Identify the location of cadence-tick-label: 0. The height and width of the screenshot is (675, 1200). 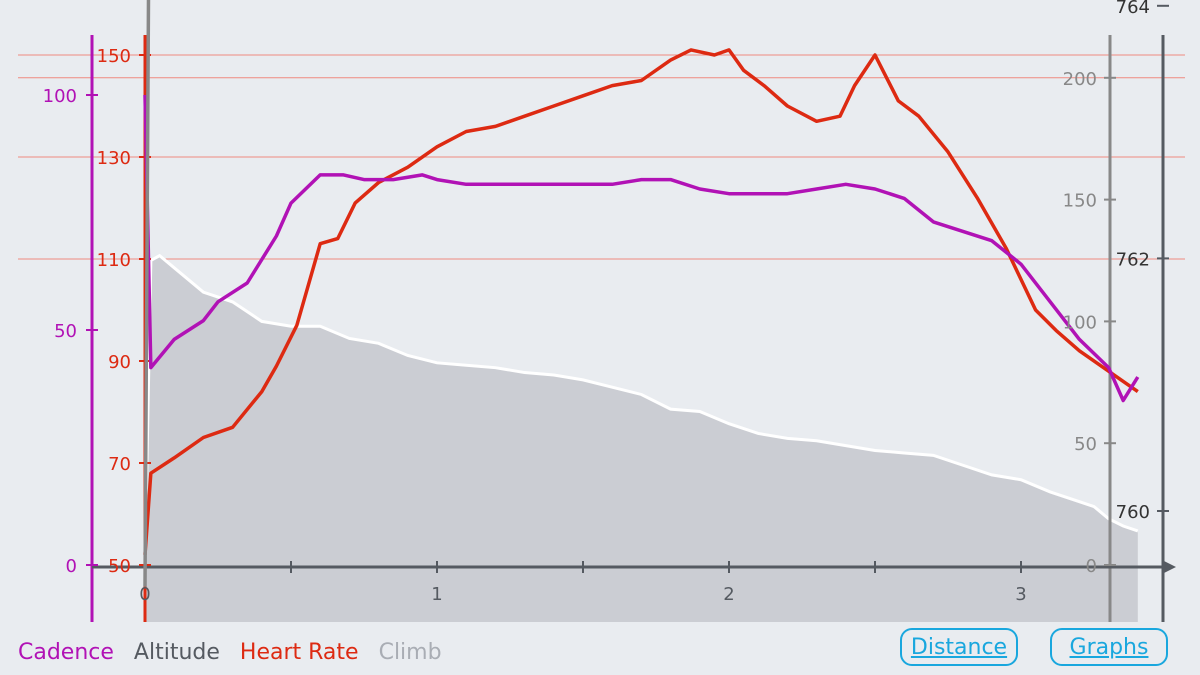
(71, 566).